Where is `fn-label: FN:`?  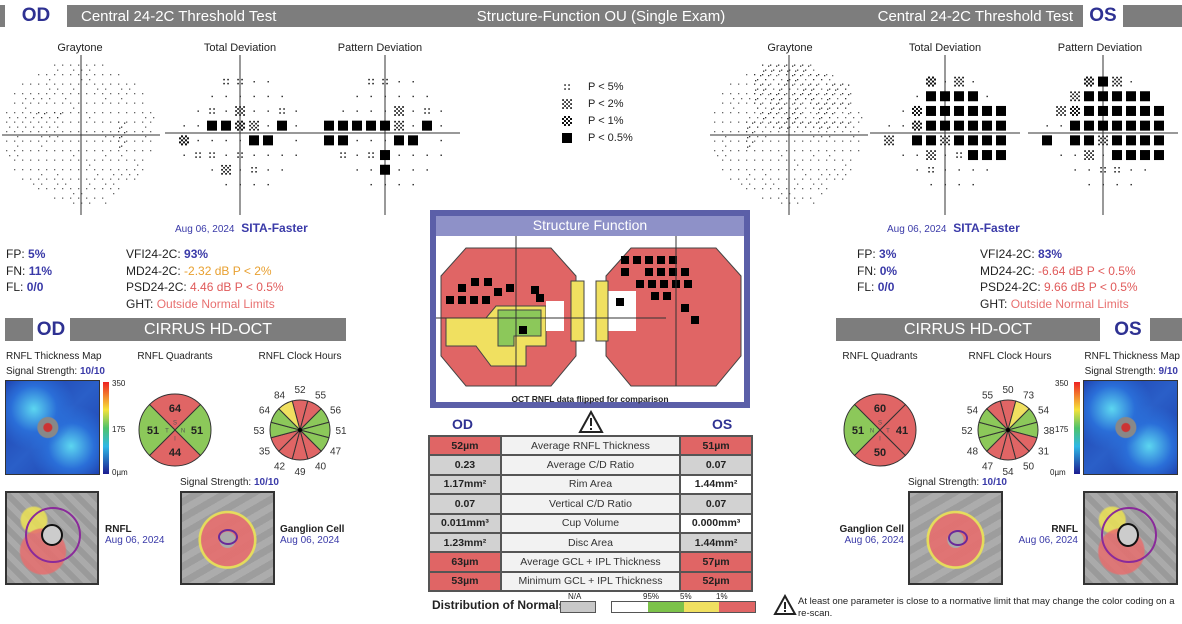 fn-label: FN: is located at coordinates (16, 270).